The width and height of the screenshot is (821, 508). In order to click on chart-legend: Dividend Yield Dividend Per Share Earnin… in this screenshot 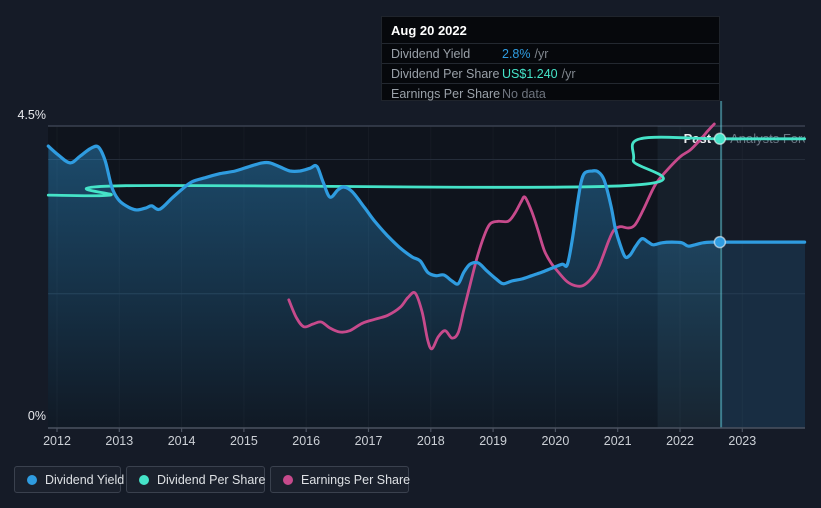, I will do `click(212, 479)`.